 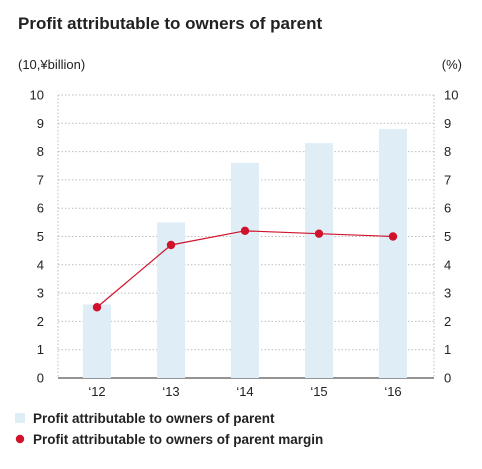 I want to click on right-tick-label: 3, so click(x=447, y=293).